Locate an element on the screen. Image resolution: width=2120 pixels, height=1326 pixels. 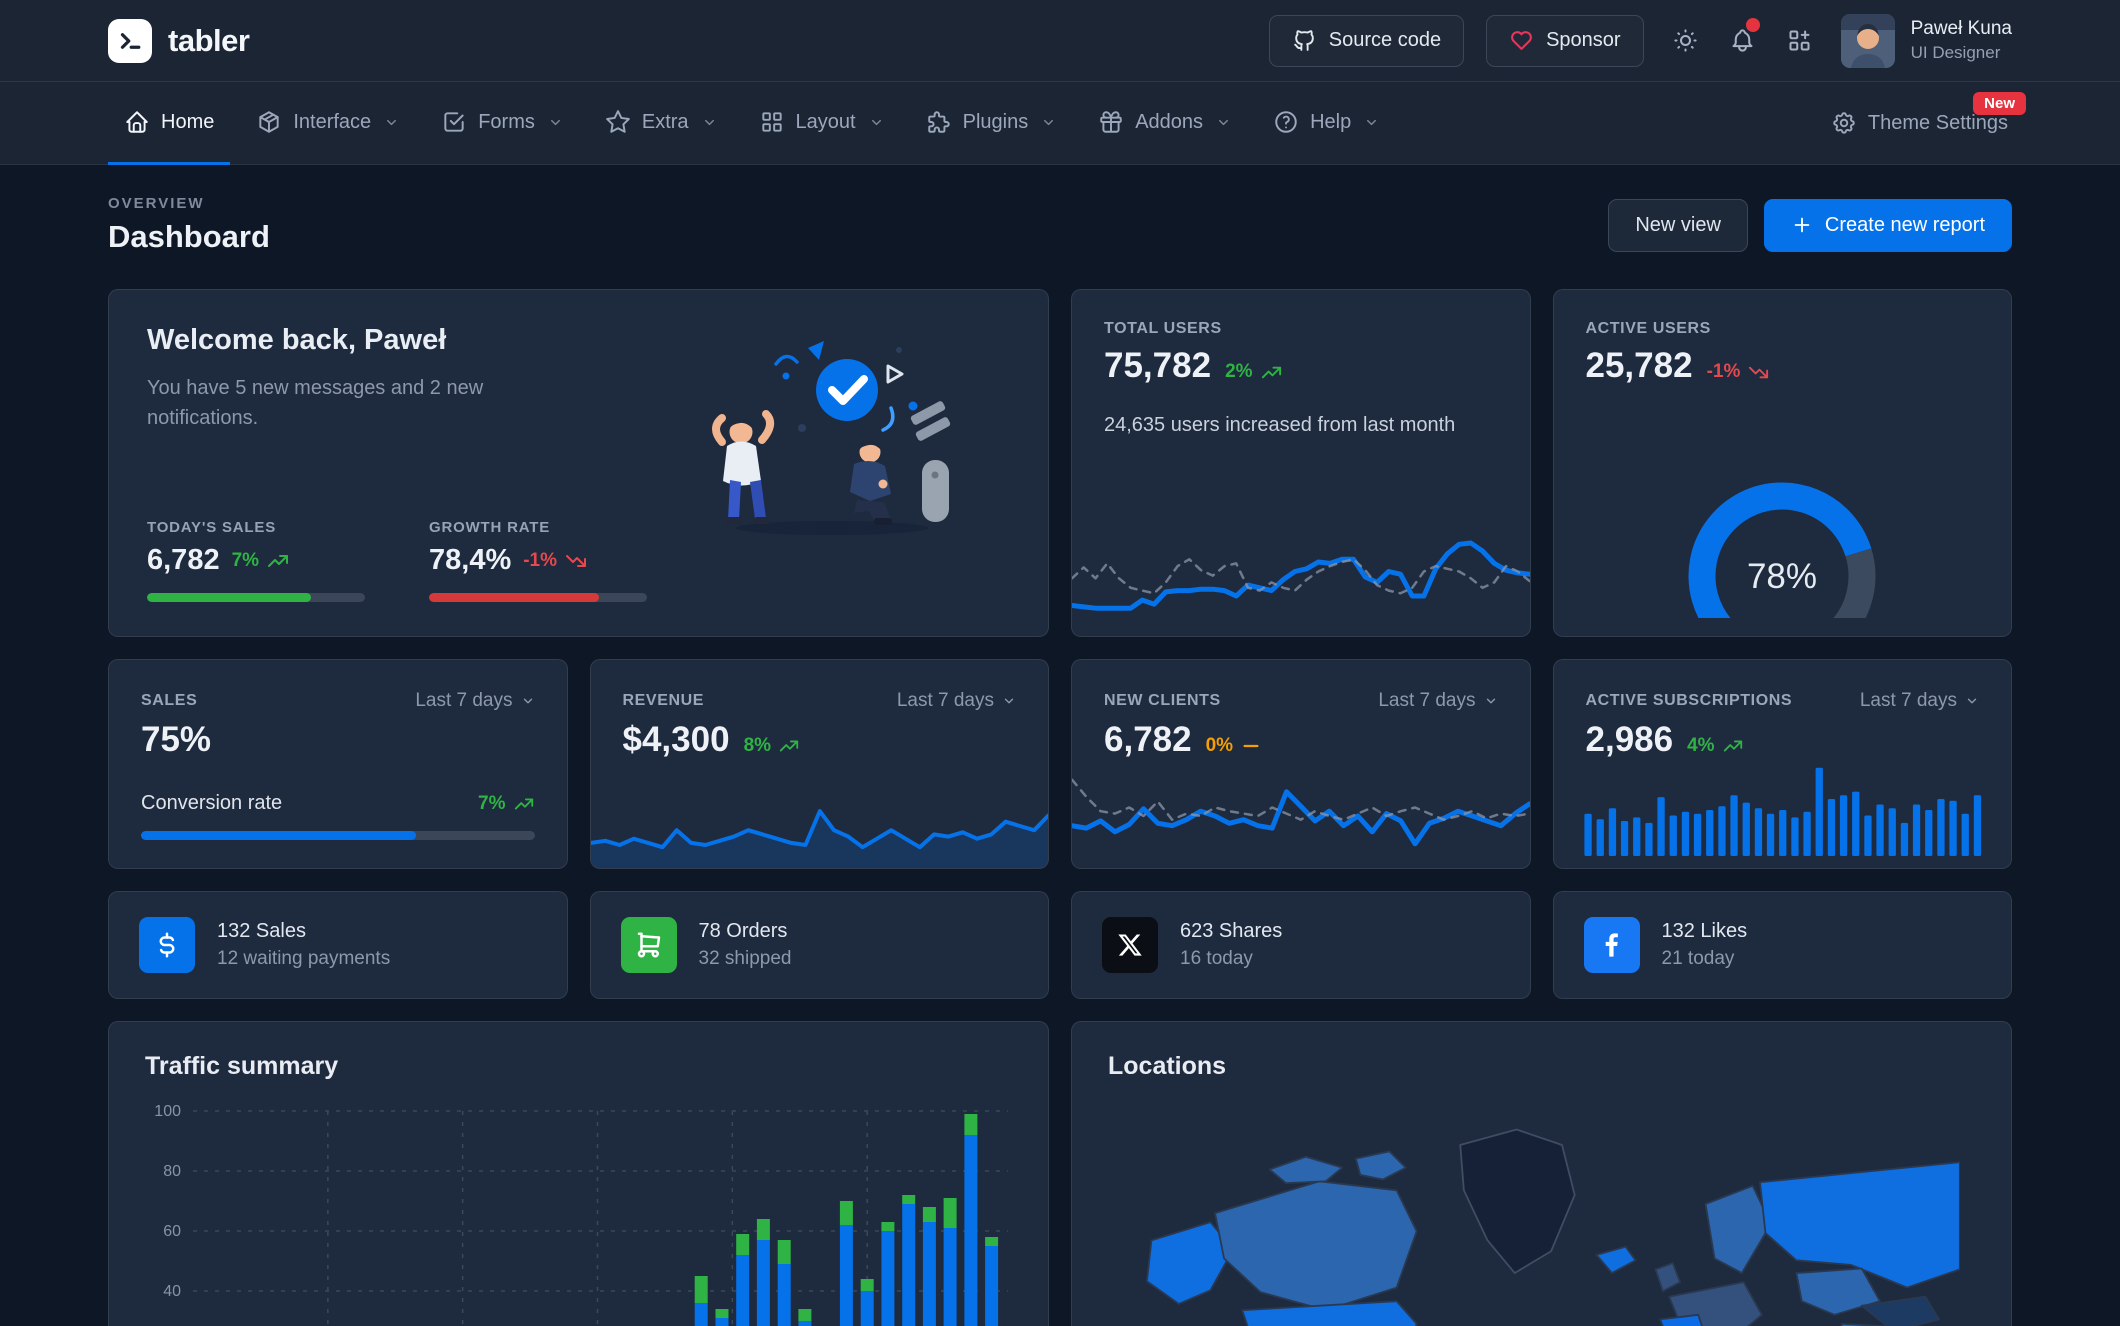
sponsor-label: Sponsor is located at coordinates (1583, 40).